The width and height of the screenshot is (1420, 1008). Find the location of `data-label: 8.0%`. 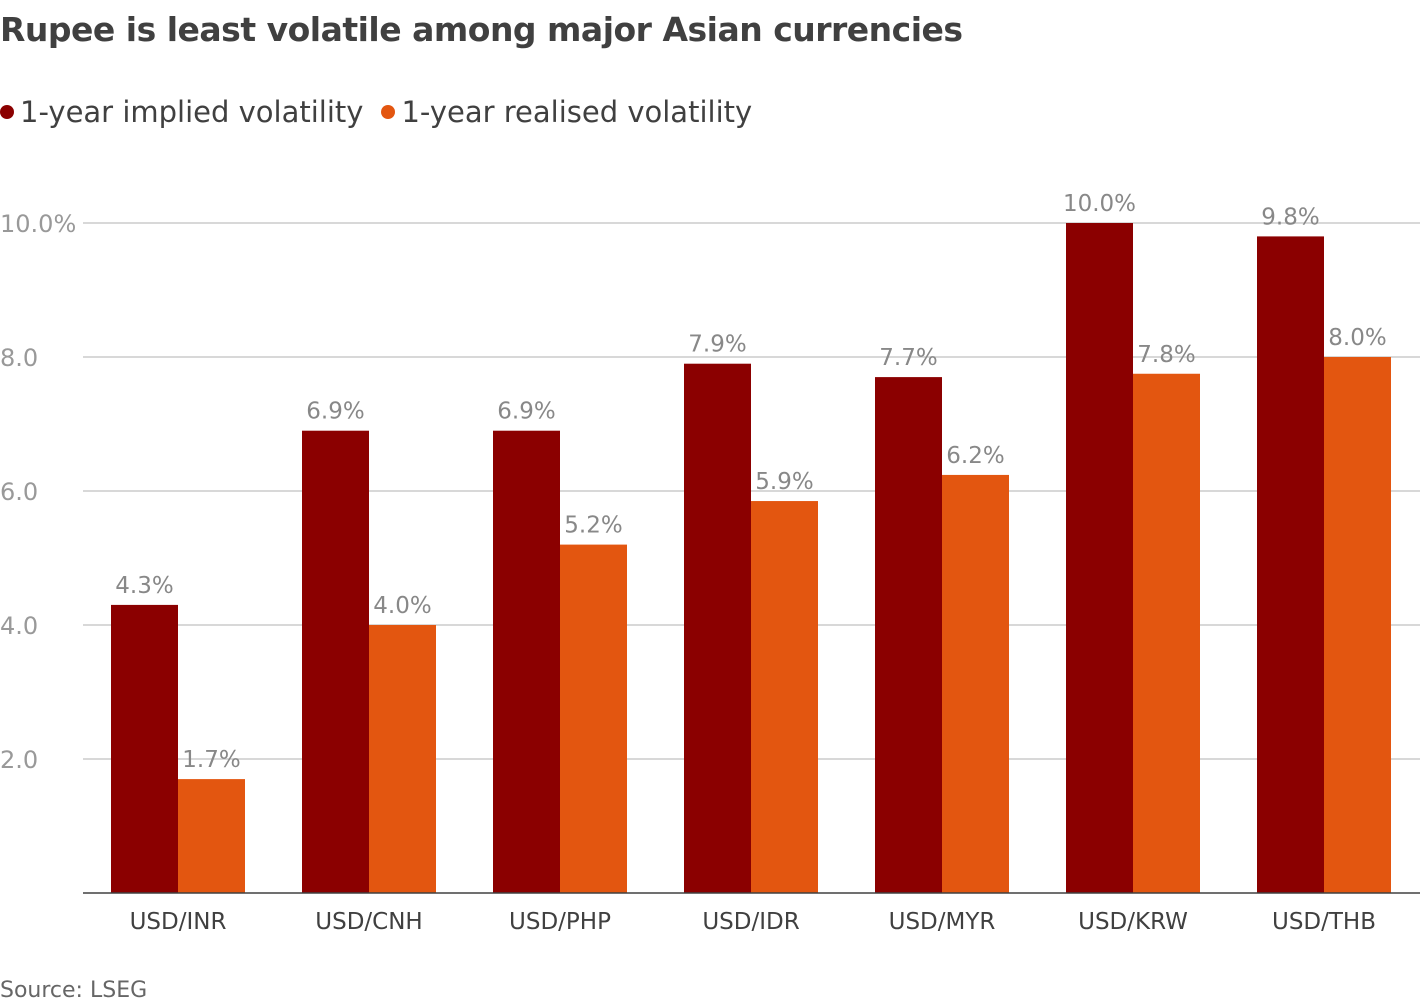

data-label: 8.0% is located at coordinates (1357, 338).